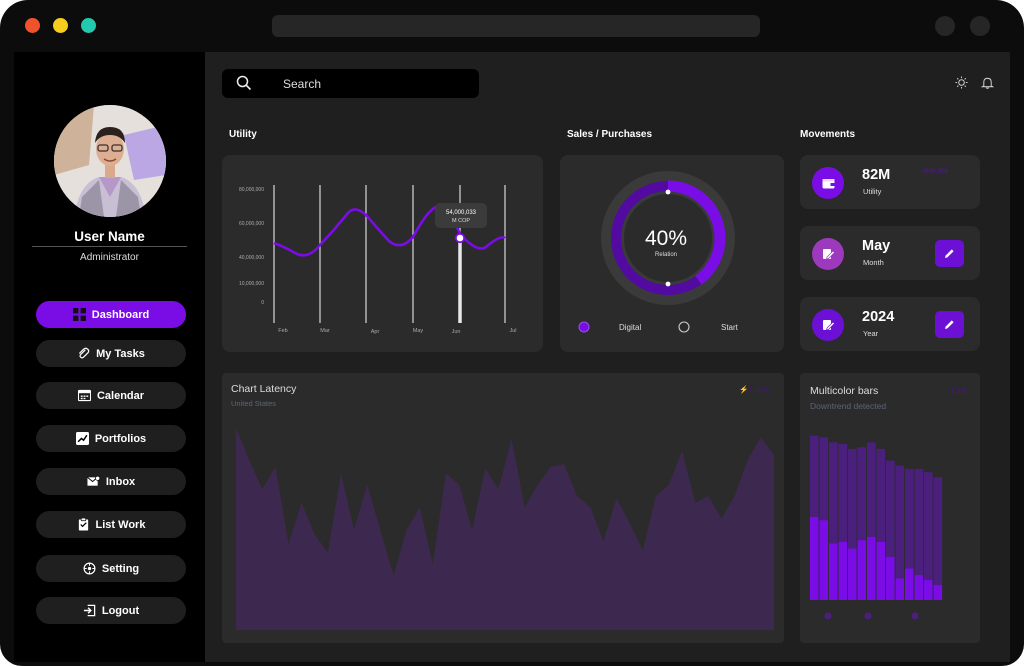 Image resolution: width=1024 pixels, height=666 pixels. What do you see at coordinates (668, 284) in the screenshot?
I see `donut-marker-bottom` at bounding box center [668, 284].